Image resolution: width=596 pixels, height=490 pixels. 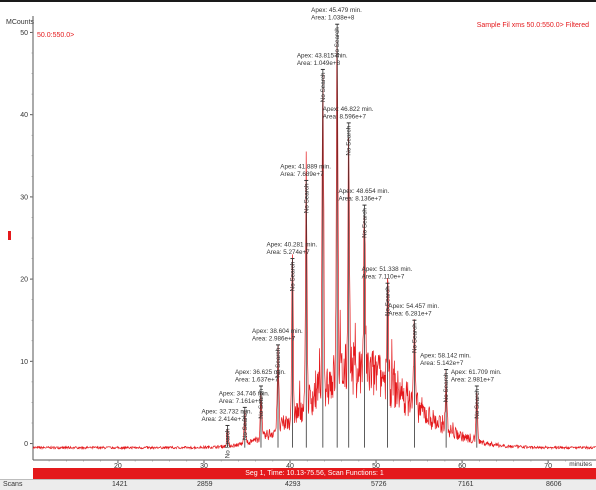 I want to click on x-tick-label: 50, so click(x=376, y=466).